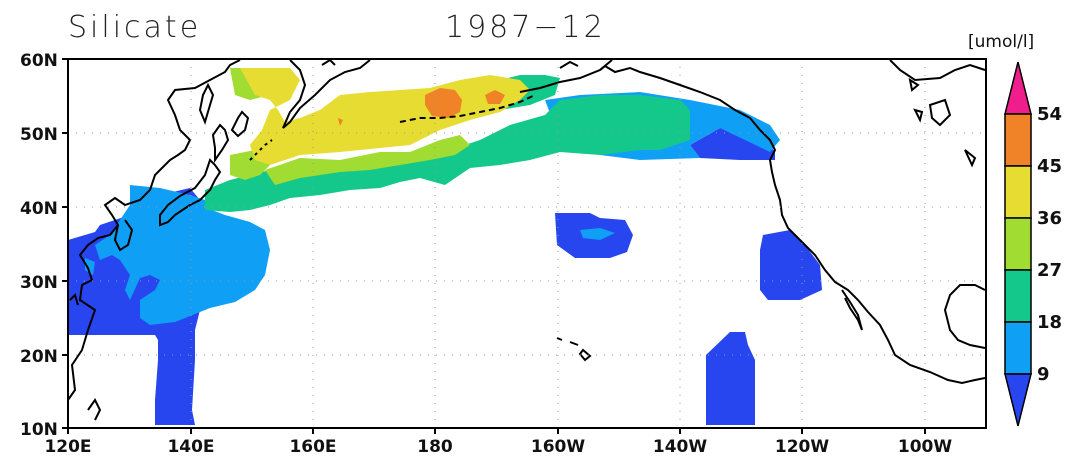 The image size is (1074, 472). I want to click on colorbar-level: 18, so click(1049, 322).